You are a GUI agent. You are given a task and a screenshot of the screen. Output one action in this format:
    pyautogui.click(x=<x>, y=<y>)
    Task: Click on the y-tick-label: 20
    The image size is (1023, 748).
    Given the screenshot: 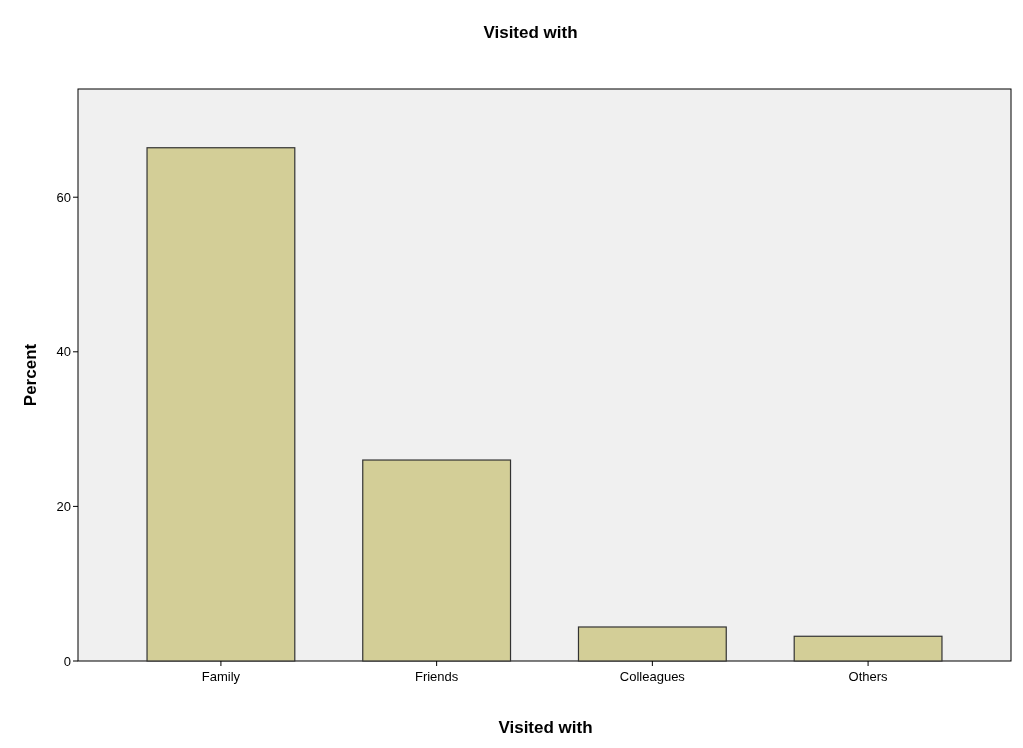 What is the action you would take?
    pyautogui.click(x=63, y=506)
    